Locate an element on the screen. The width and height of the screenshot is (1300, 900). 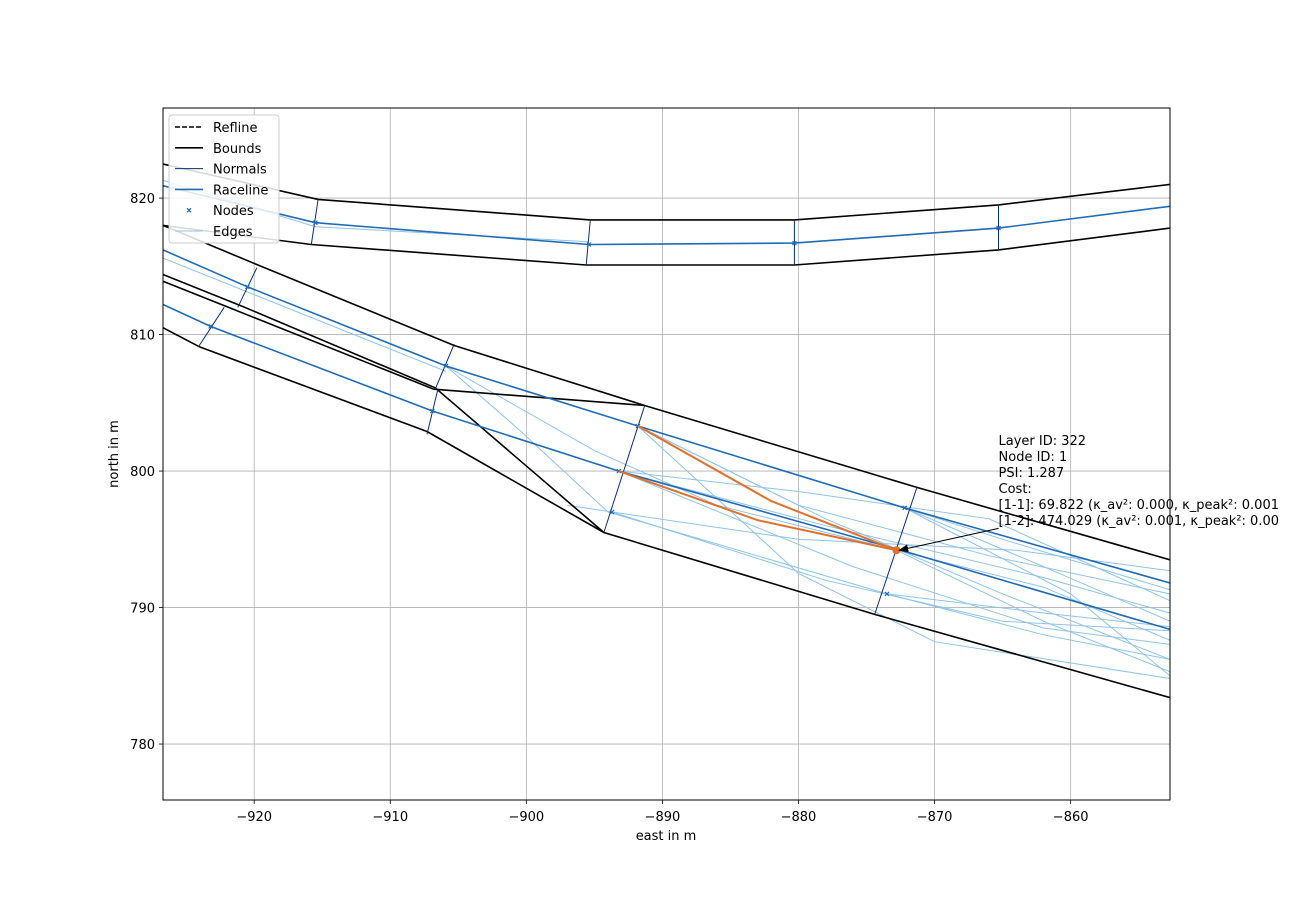
legend-swatch is located at coordinates (189, 210).